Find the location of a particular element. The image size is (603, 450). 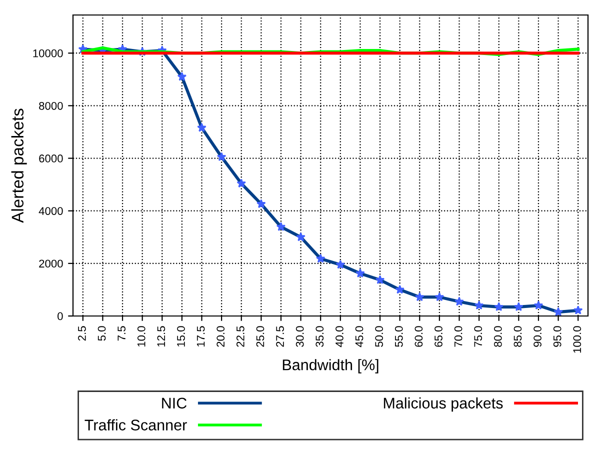

x-tick-label: 70.0 is located at coordinates (458, 336).